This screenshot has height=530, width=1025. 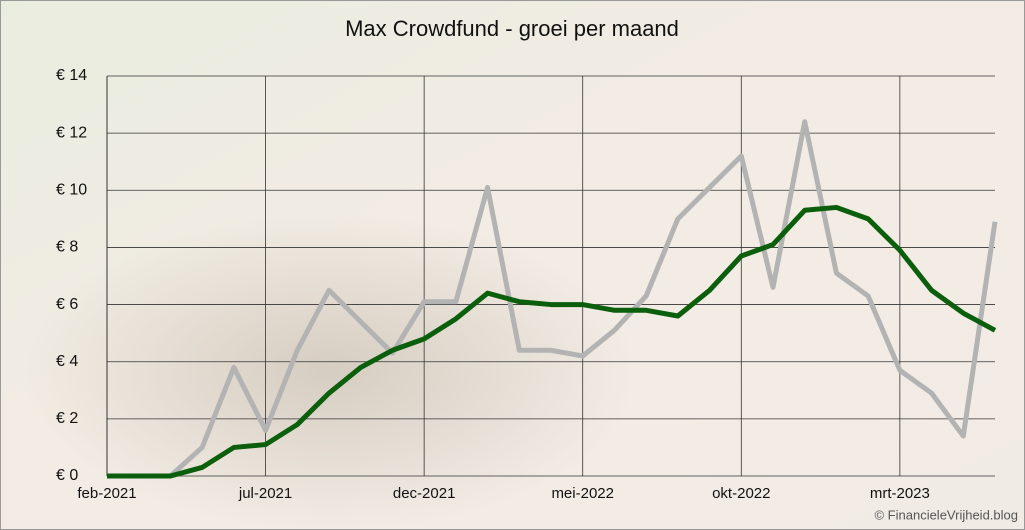 I want to click on y-tick-label: € 8, so click(x=67, y=247).